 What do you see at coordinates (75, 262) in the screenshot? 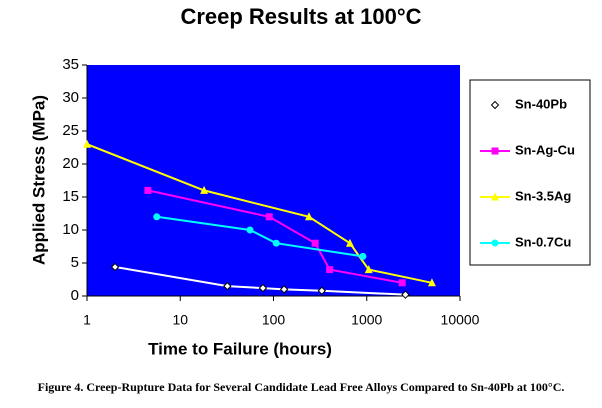
I see `y-tick-label: 5` at bounding box center [75, 262].